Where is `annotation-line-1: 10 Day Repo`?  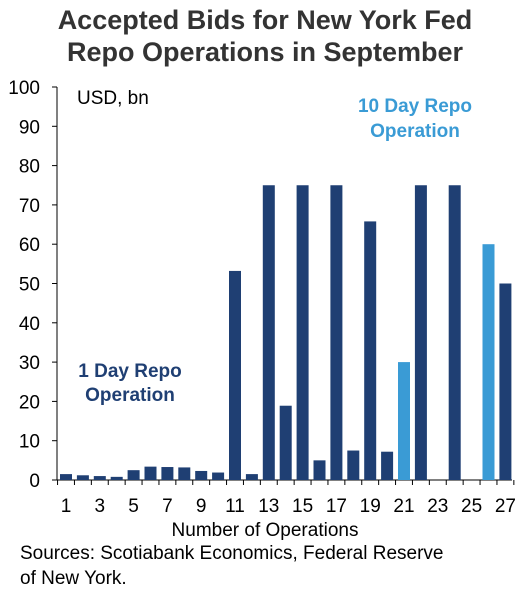
annotation-line-1: 10 Day Repo is located at coordinates (415, 106).